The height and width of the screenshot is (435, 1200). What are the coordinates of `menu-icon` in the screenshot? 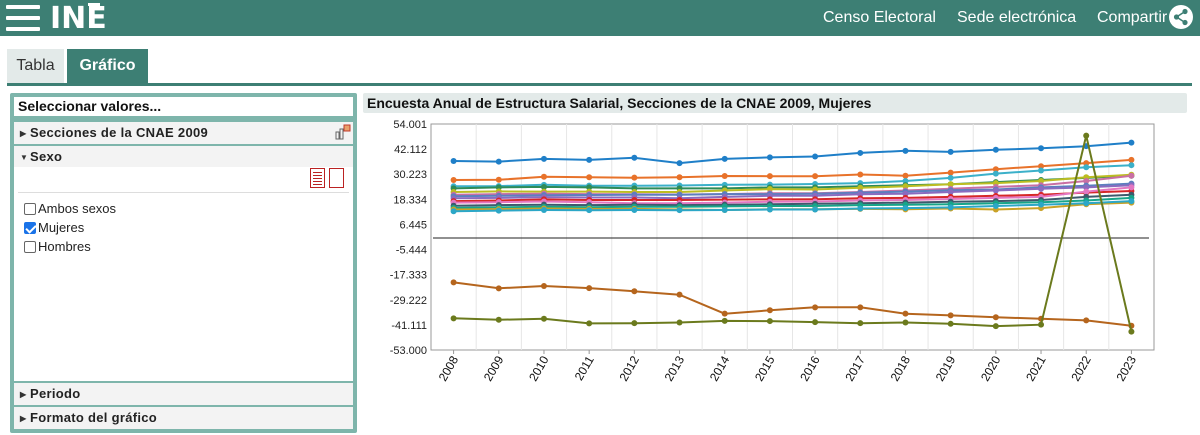 It's located at (23, 18).